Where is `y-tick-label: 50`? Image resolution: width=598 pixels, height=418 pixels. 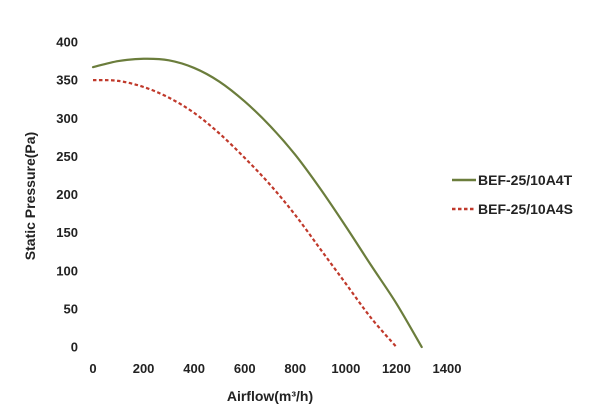 y-tick-label: 50 is located at coordinates (71, 308).